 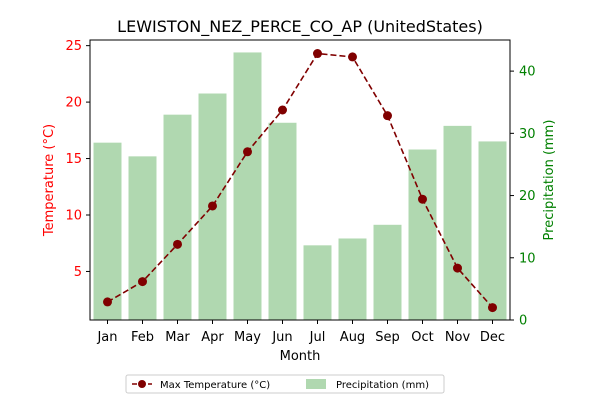 What do you see at coordinates (527, 258) in the screenshot?
I see `right-tick-label-10: 10` at bounding box center [527, 258].